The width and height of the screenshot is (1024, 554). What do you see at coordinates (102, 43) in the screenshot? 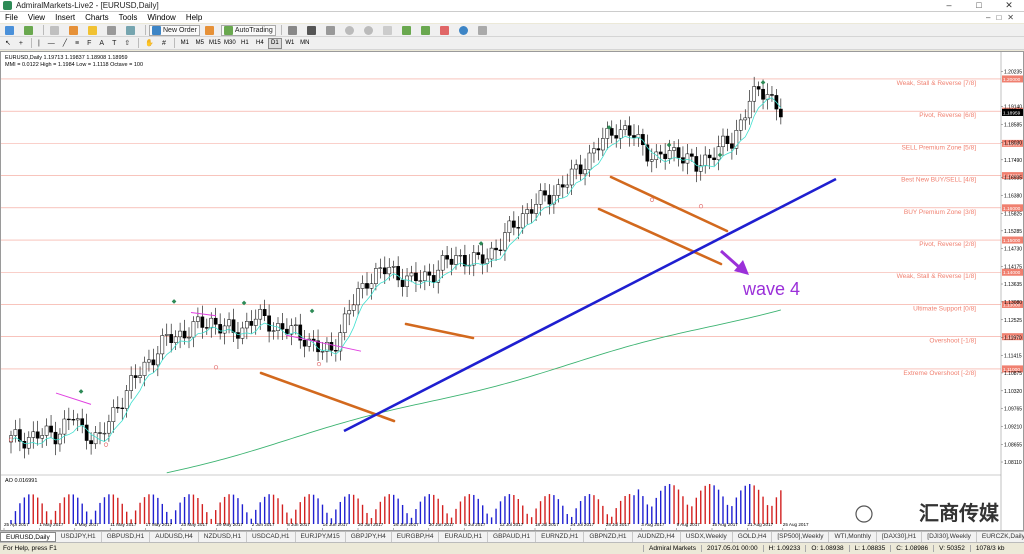
I see `text-tool: A` at bounding box center [102, 43].